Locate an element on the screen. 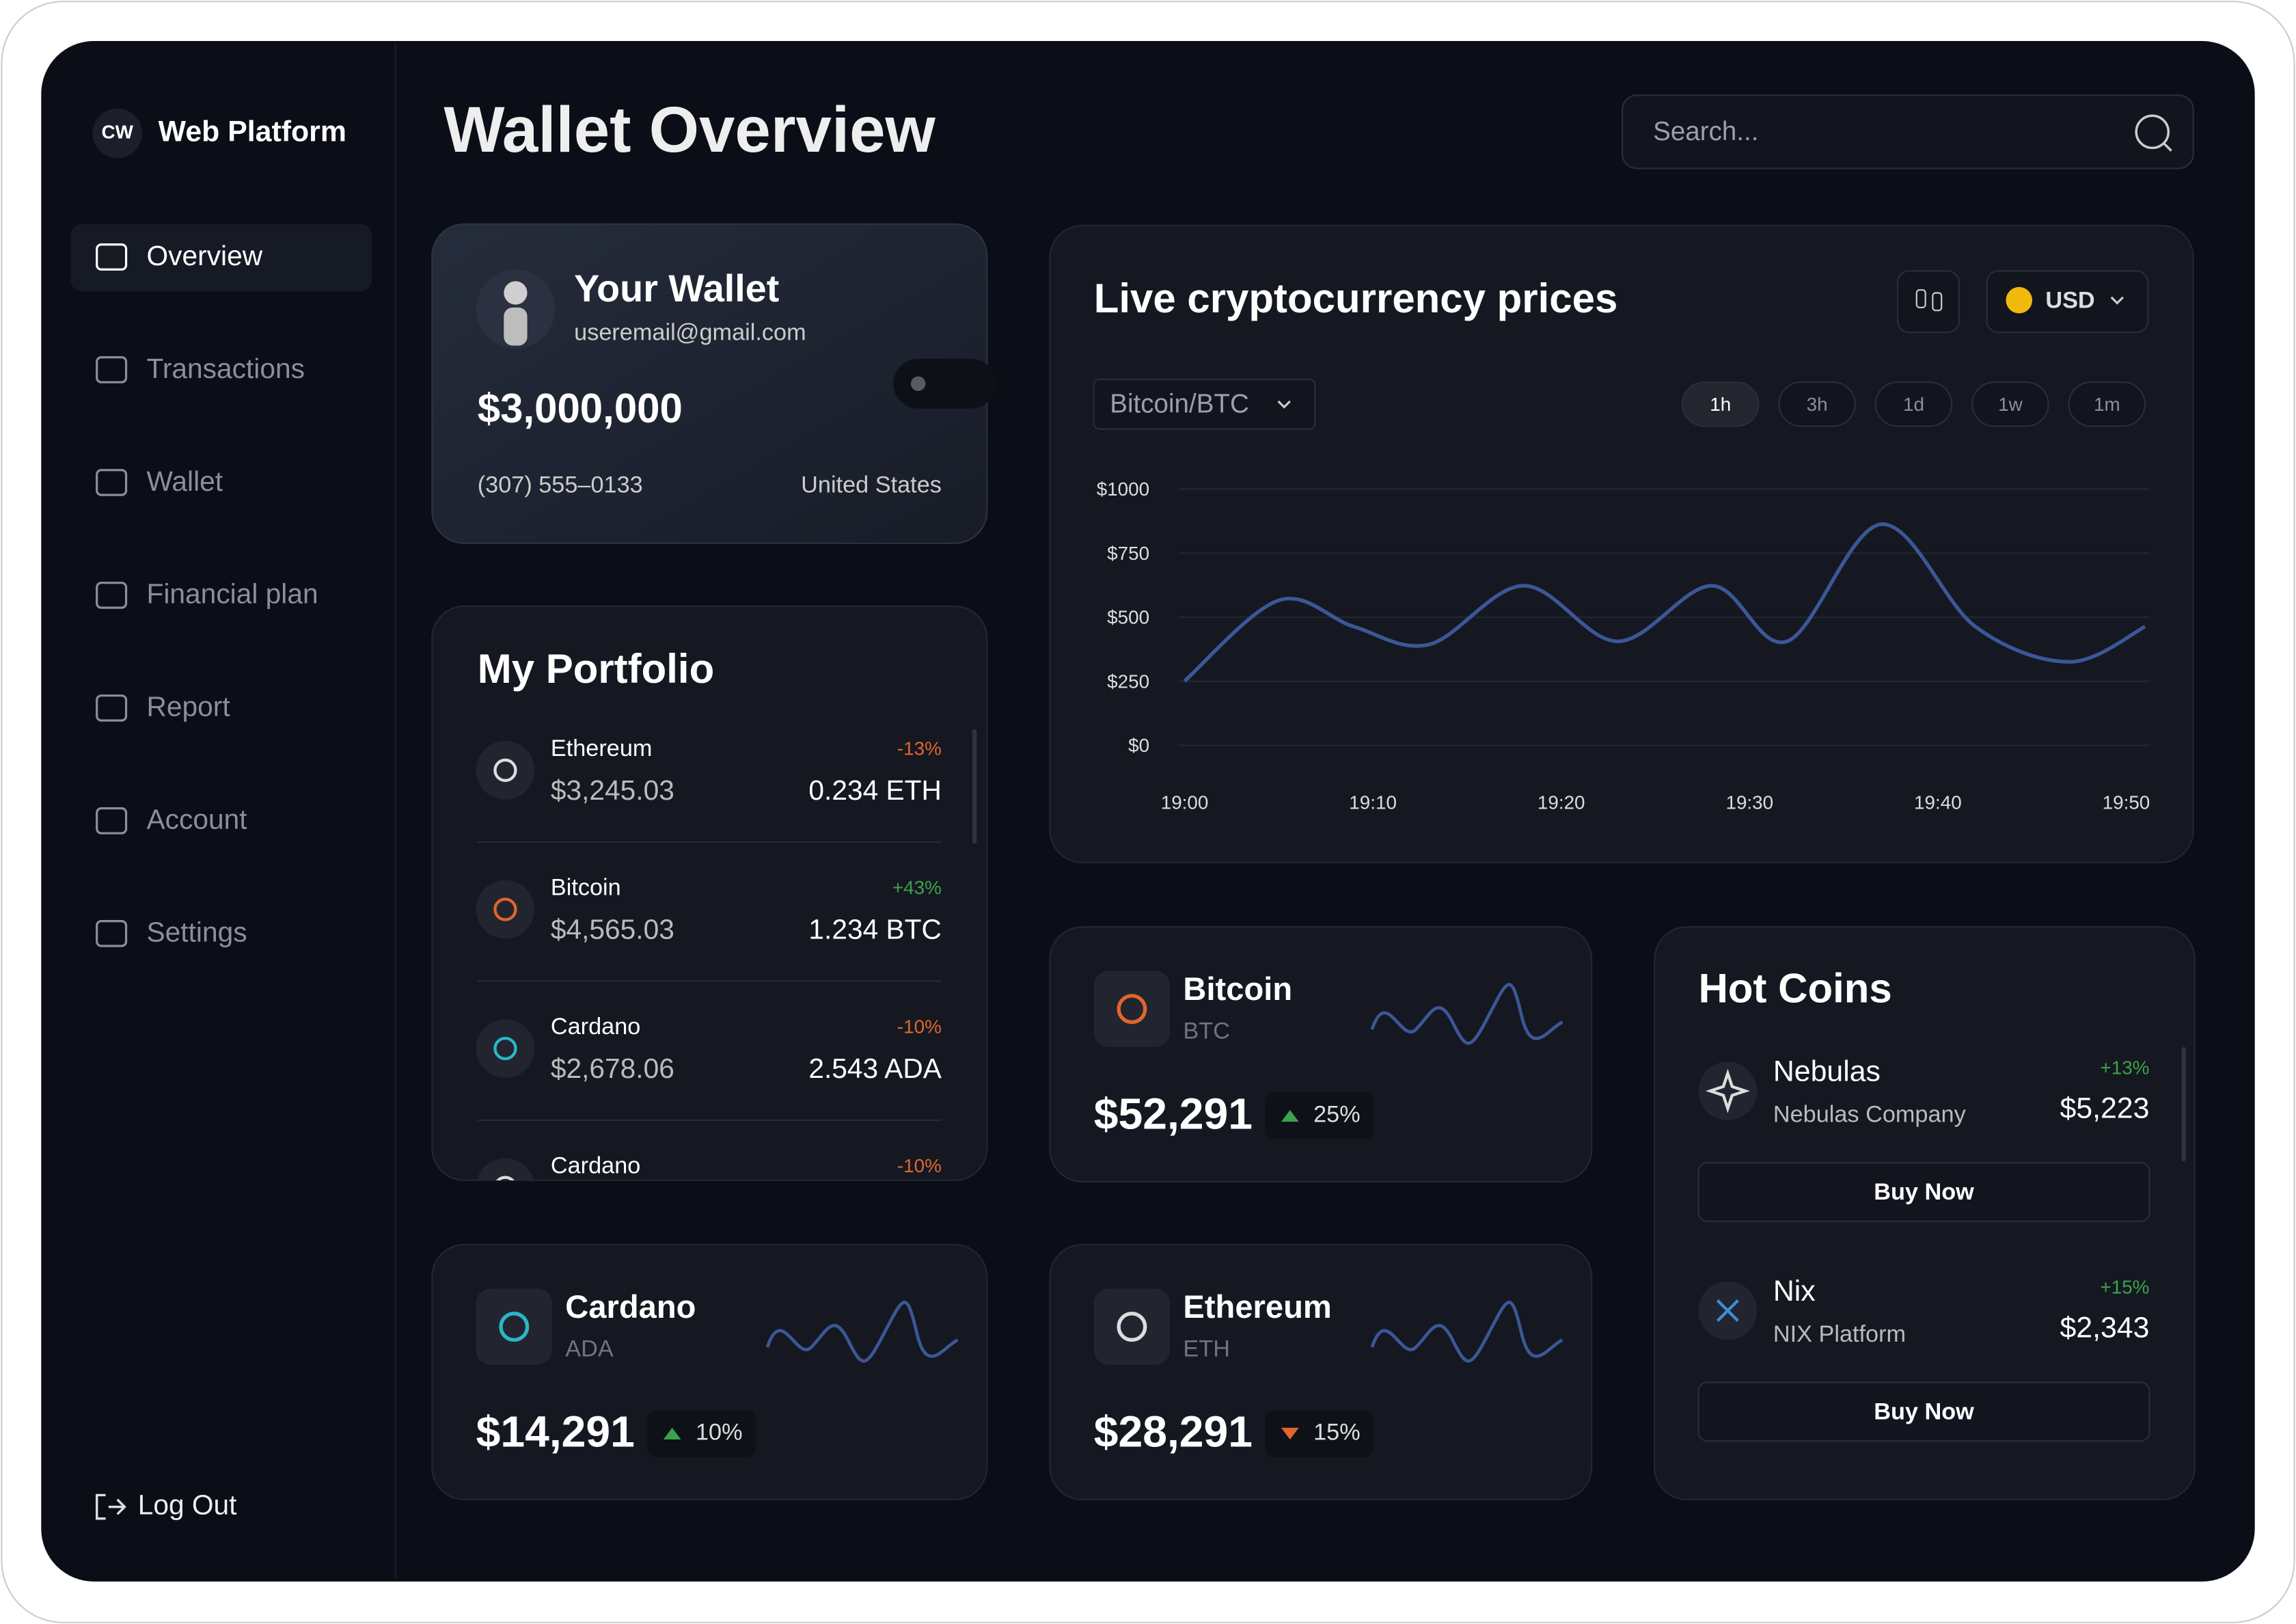  nav-item: Settings is located at coordinates (197, 933).